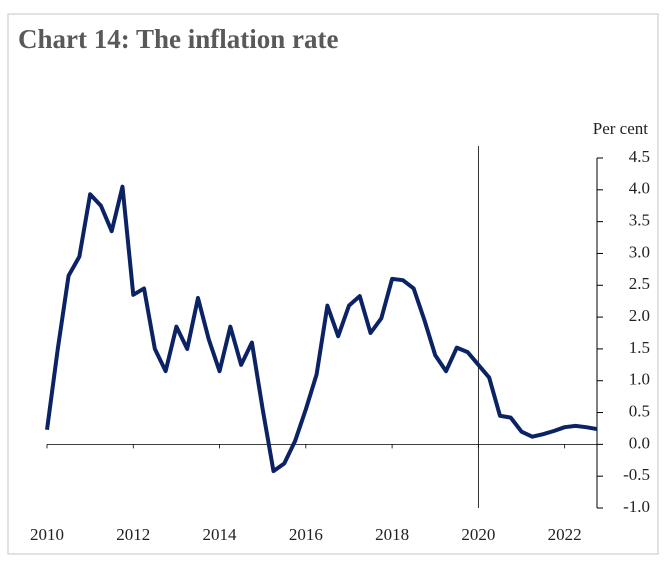 The height and width of the screenshot is (561, 667). Describe the element at coordinates (639, 283) in the screenshot. I see `y-tick-label: 2.5` at that location.